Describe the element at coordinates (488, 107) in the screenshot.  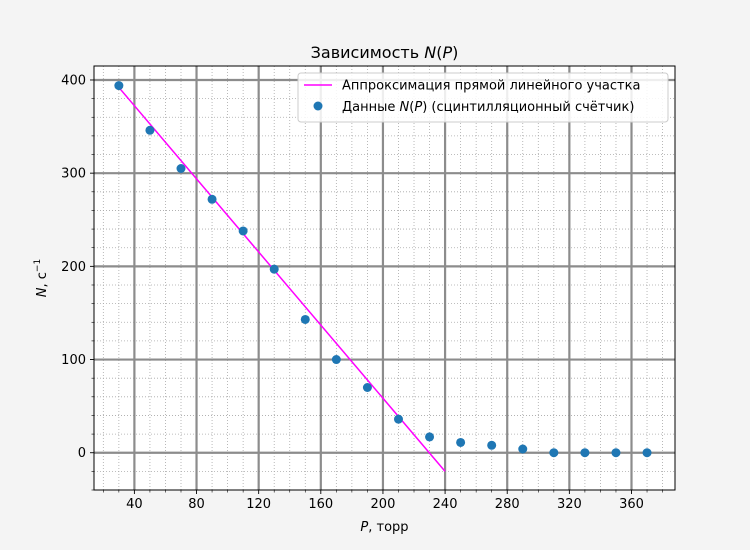
I see `legend-scatter-label: Данные N(P) (сцинтилляционный счётчик)` at that location.